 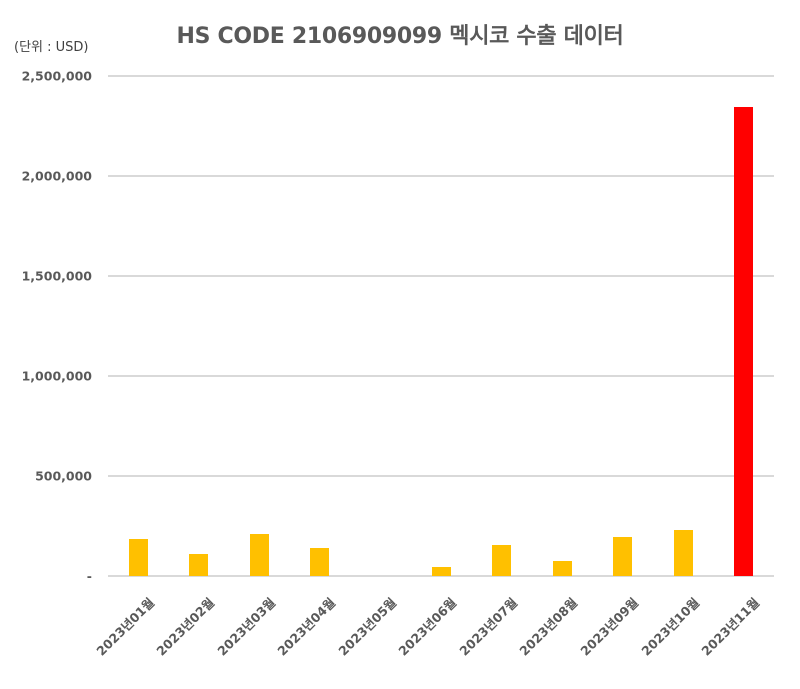 What do you see at coordinates (744, 341) in the screenshot?
I see `bar-2023년11월` at bounding box center [744, 341].